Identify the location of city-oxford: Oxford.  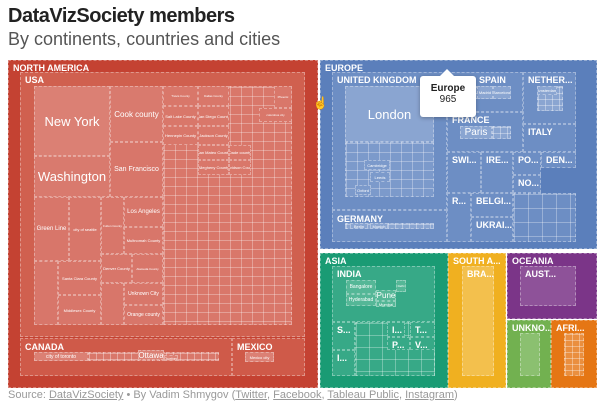
(363, 190).